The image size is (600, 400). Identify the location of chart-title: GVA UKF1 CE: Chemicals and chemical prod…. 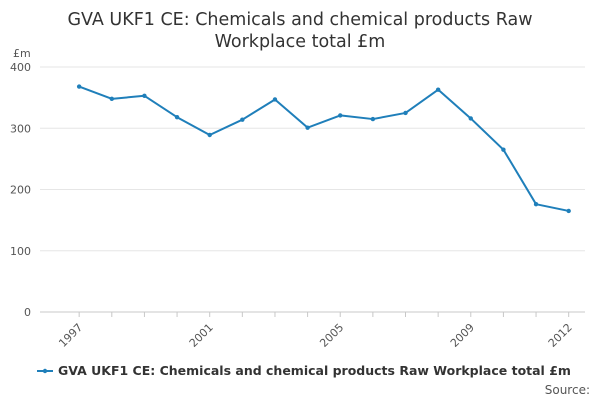
(300, 31).